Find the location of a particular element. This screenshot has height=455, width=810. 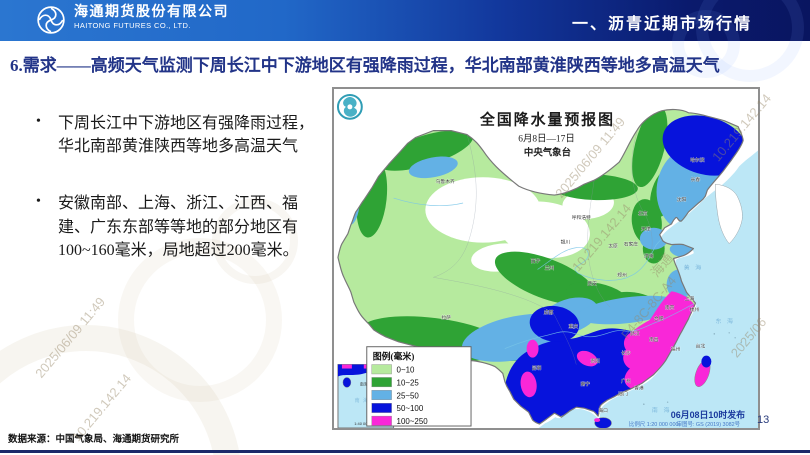

inset-scale: 1:40 000 000 is located at coordinates (366, 423).